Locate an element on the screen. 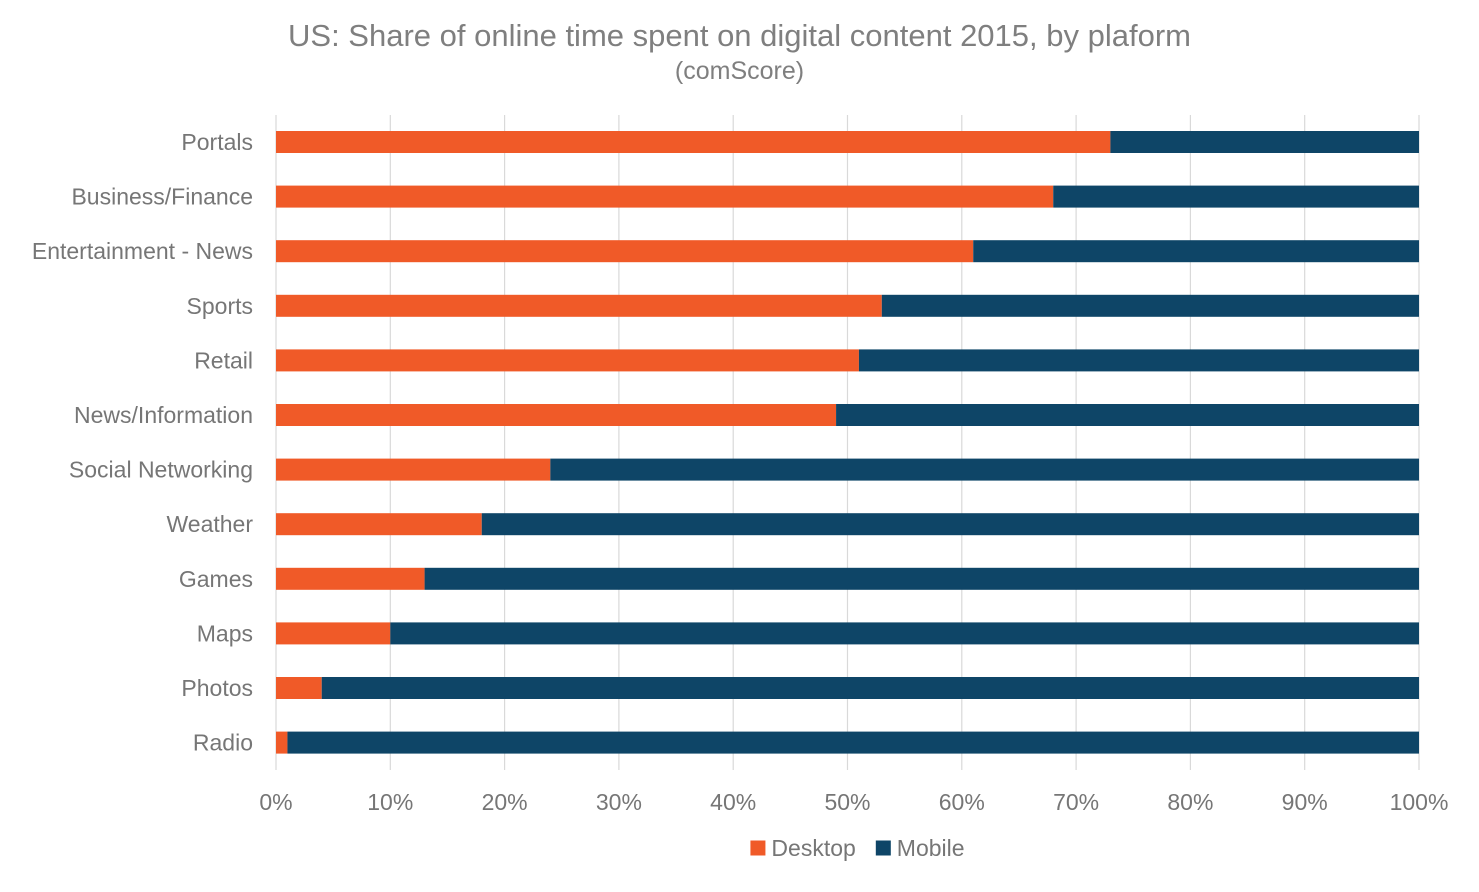 The image size is (1479, 892). category-label: Maps is located at coordinates (225, 633).